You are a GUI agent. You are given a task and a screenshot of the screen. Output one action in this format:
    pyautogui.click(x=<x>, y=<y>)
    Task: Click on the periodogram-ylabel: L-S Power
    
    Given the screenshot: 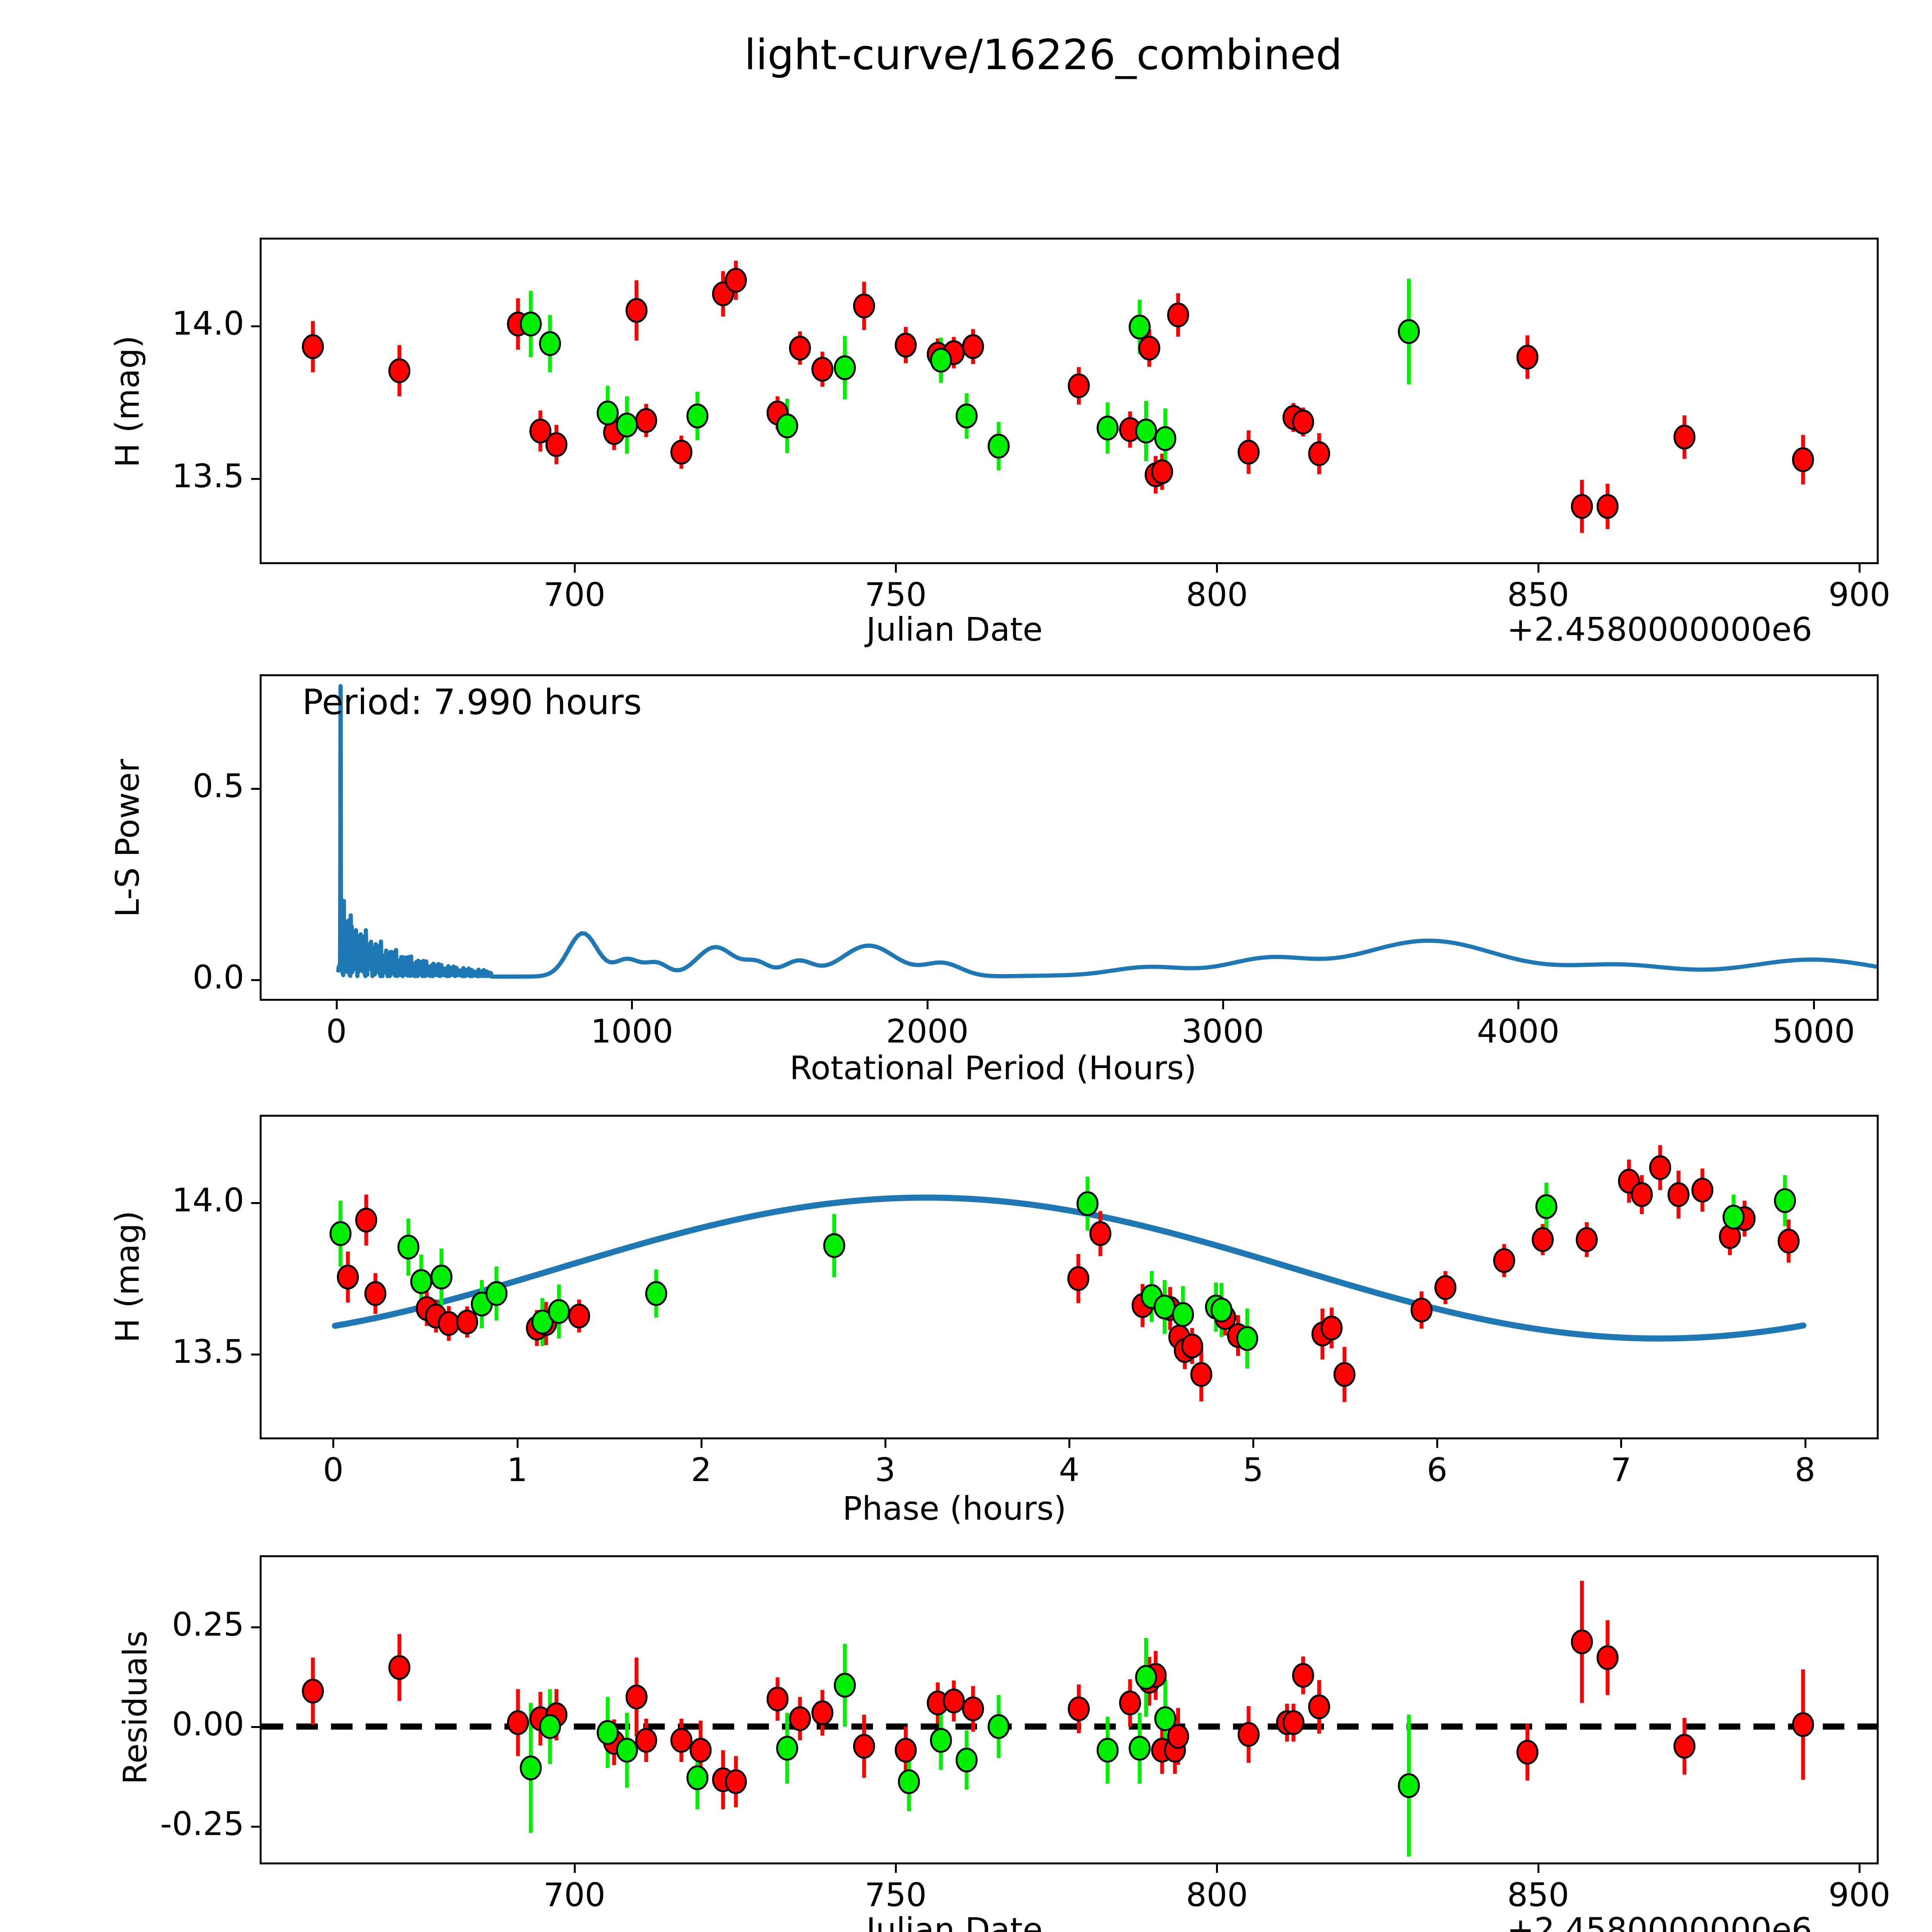 What is the action you would take?
    pyautogui.click(x=128, y=838)
    